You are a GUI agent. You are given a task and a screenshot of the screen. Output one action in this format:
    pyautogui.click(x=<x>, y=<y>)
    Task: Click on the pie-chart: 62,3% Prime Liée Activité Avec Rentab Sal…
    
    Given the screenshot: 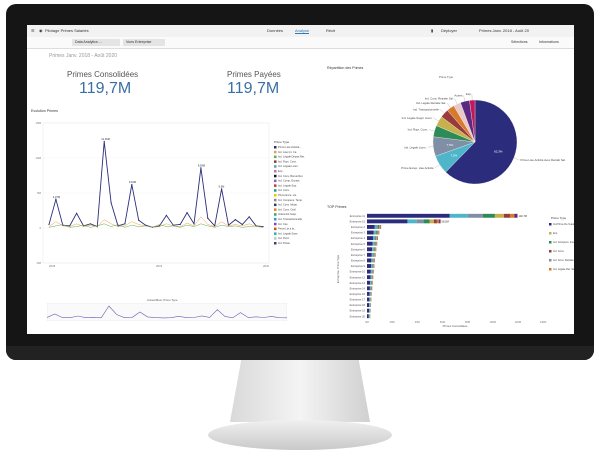 What is the action you would take?
    pyautogui.click(x=449, y=140)
    